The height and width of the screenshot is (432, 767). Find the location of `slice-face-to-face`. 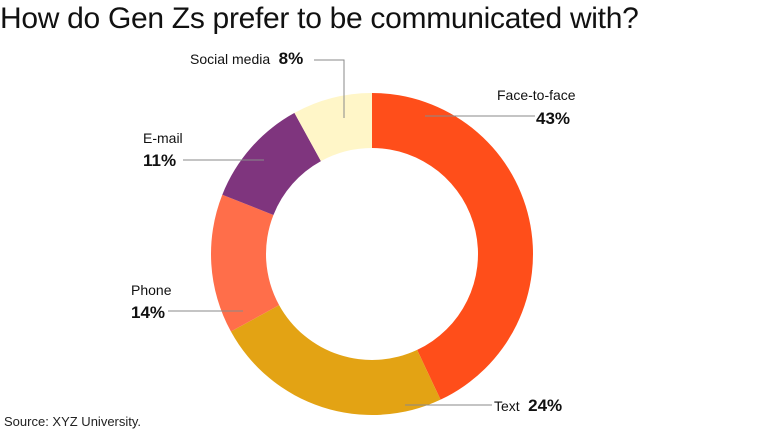

slice-face-to-face is located at coordinates (452, 246).